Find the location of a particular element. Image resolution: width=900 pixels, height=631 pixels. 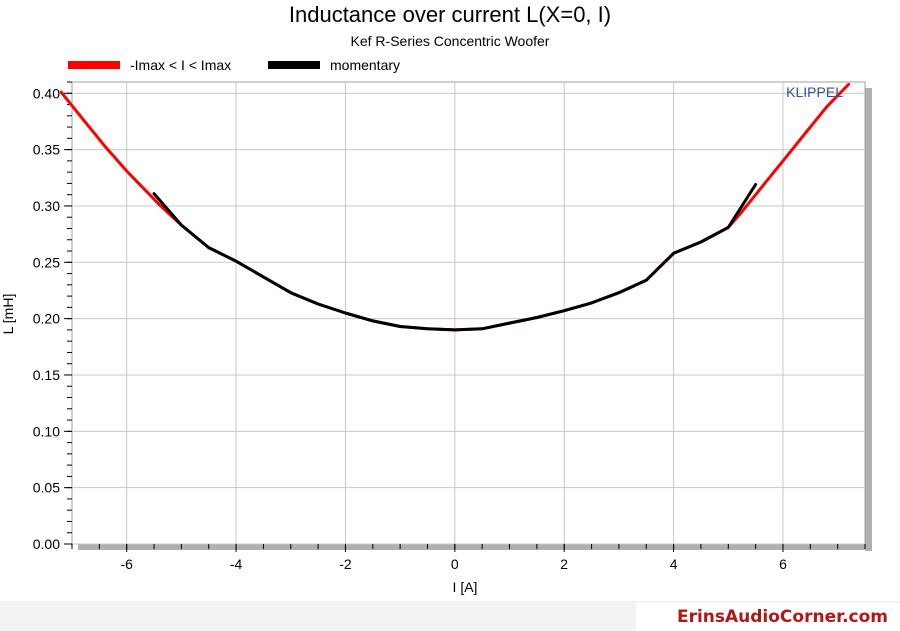

y-tick-label: 0.00 is located at coordinates (46, 544).